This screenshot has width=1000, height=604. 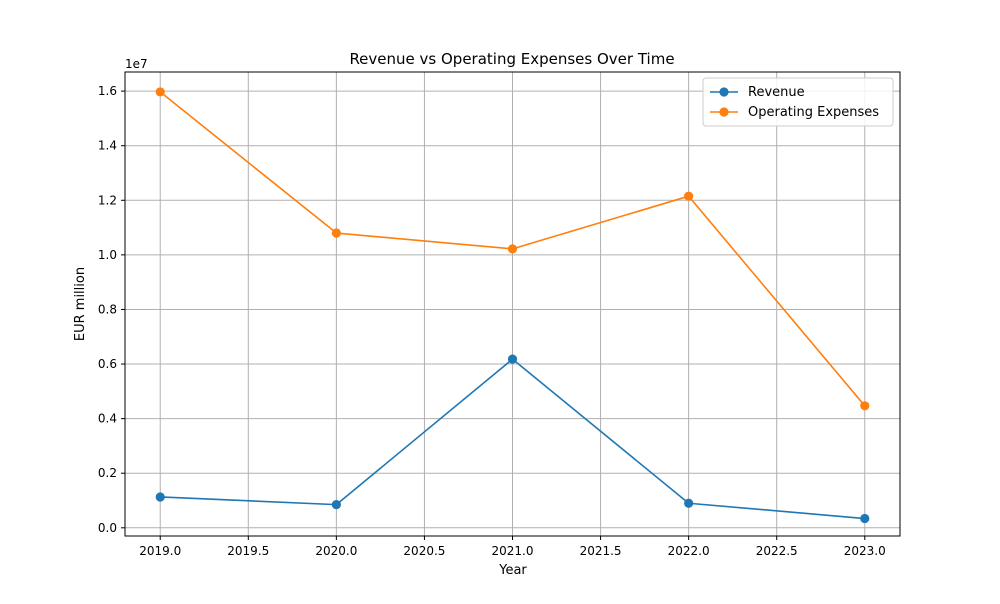 What do you see at coordinates (511, 59) in the screenshot?
I see `chart-title: Revenue vs Operating Expenses Over Time` at bounding box center [511, 59].